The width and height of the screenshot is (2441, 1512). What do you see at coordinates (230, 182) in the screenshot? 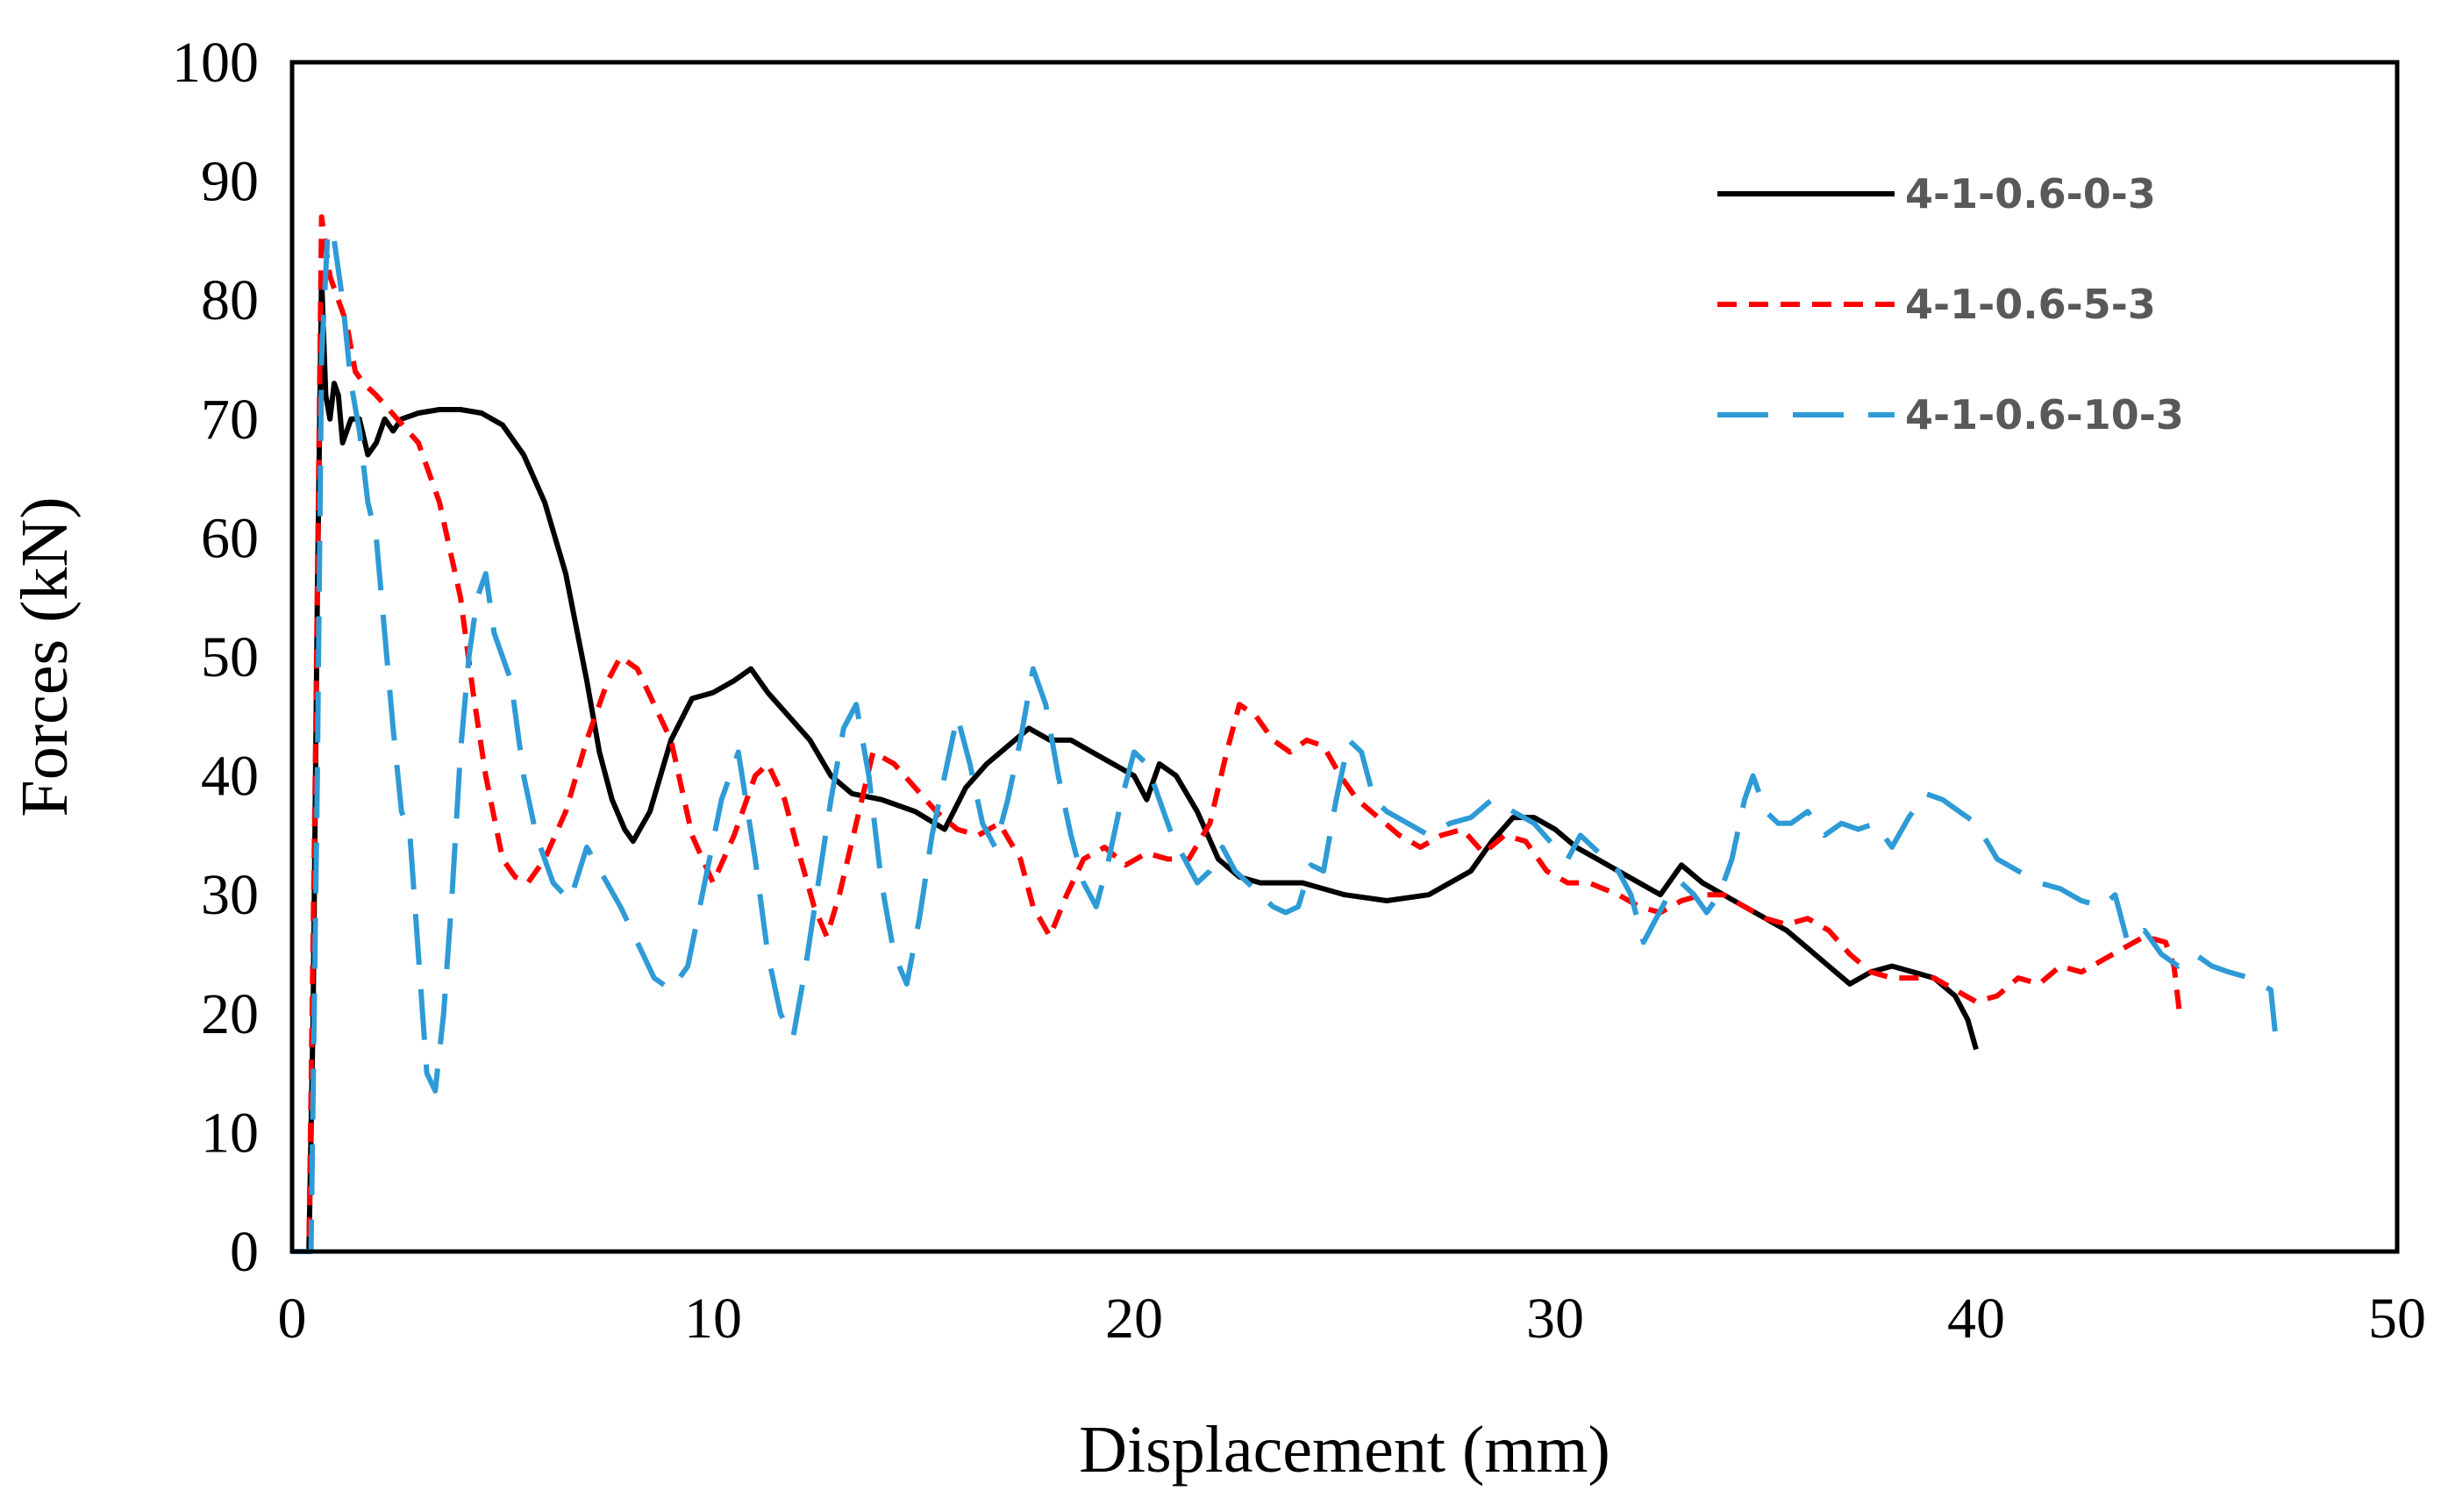
I see `y-tick-label: 90` at bounding box center [230, 182].